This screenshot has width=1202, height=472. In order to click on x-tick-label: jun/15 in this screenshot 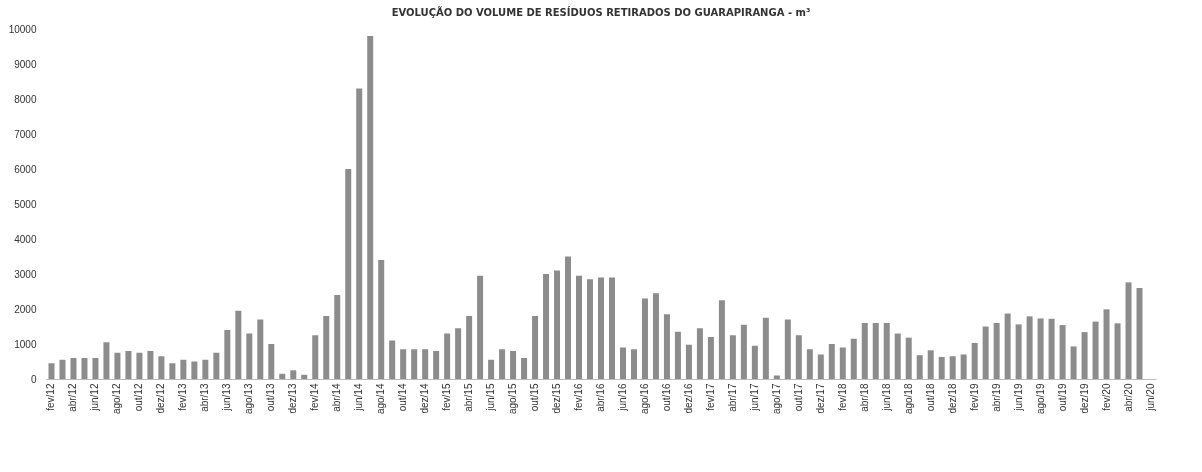, I will do `click(491, 397)`.